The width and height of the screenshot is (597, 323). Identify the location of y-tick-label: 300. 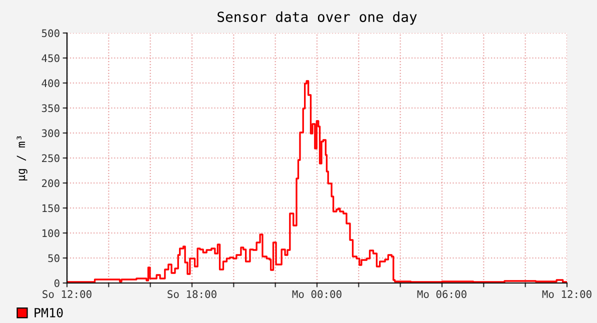
(51, 133).